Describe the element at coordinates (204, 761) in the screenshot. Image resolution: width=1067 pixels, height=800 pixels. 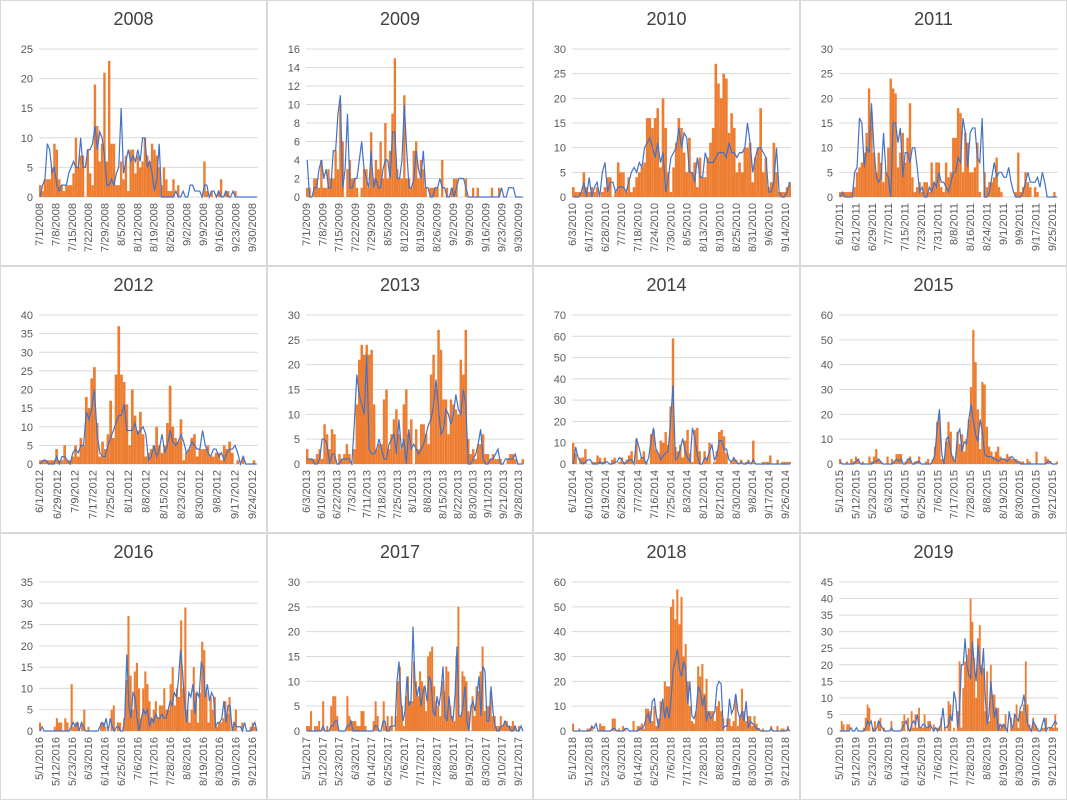
I see `x-tick-label: 8/19/2016` at that location.